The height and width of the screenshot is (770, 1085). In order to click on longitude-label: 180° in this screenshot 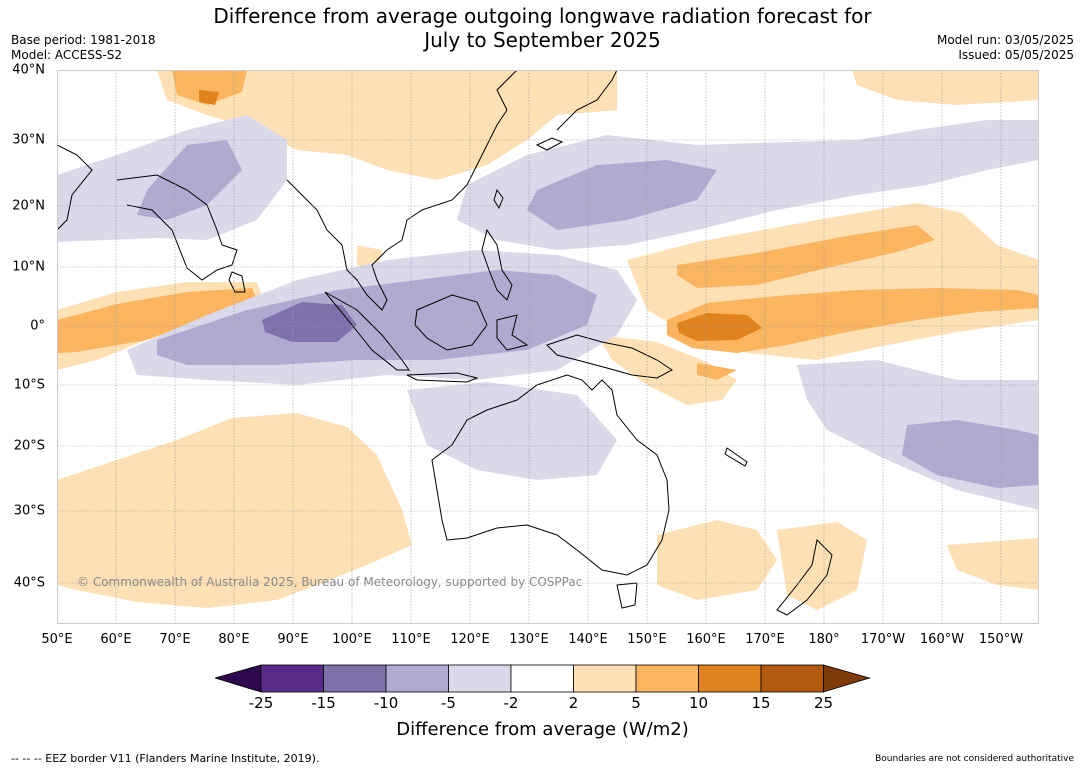, I will do `click(824, 639)`.